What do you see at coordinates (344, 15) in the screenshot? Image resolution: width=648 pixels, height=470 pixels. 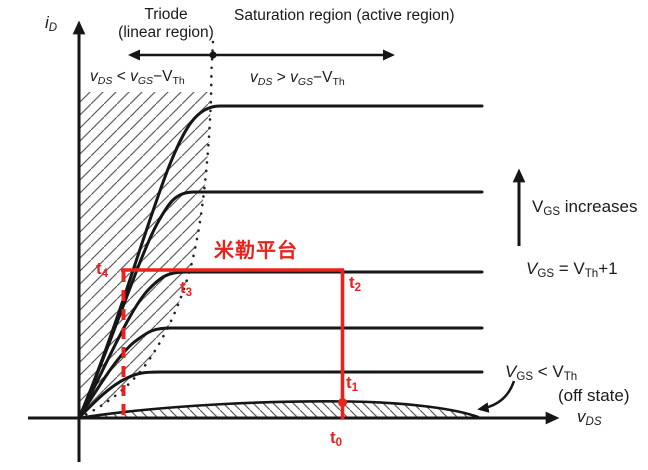 I see `saturation-region-title: Saturation region (active region)` at bounding box center [344, 15].